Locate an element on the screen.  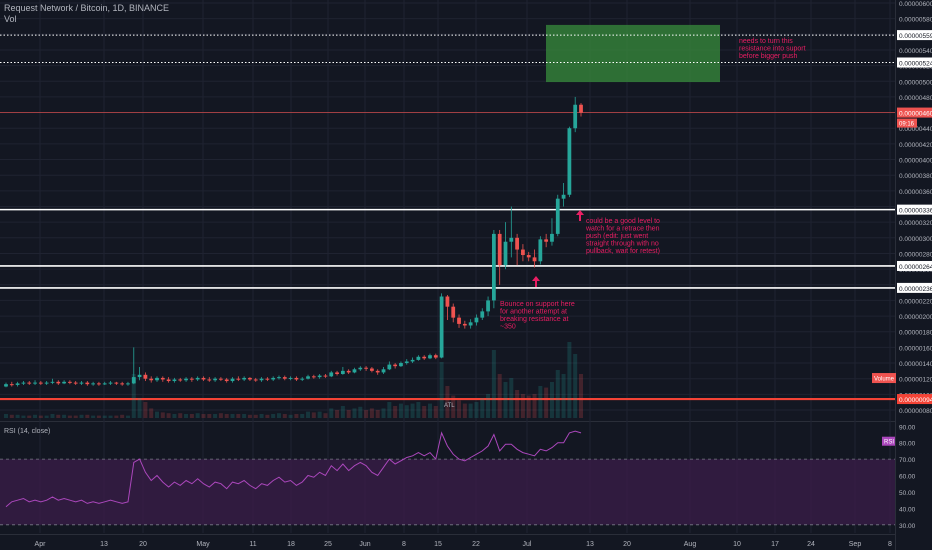
target-zone-layer is located at coordinates (633, 53).